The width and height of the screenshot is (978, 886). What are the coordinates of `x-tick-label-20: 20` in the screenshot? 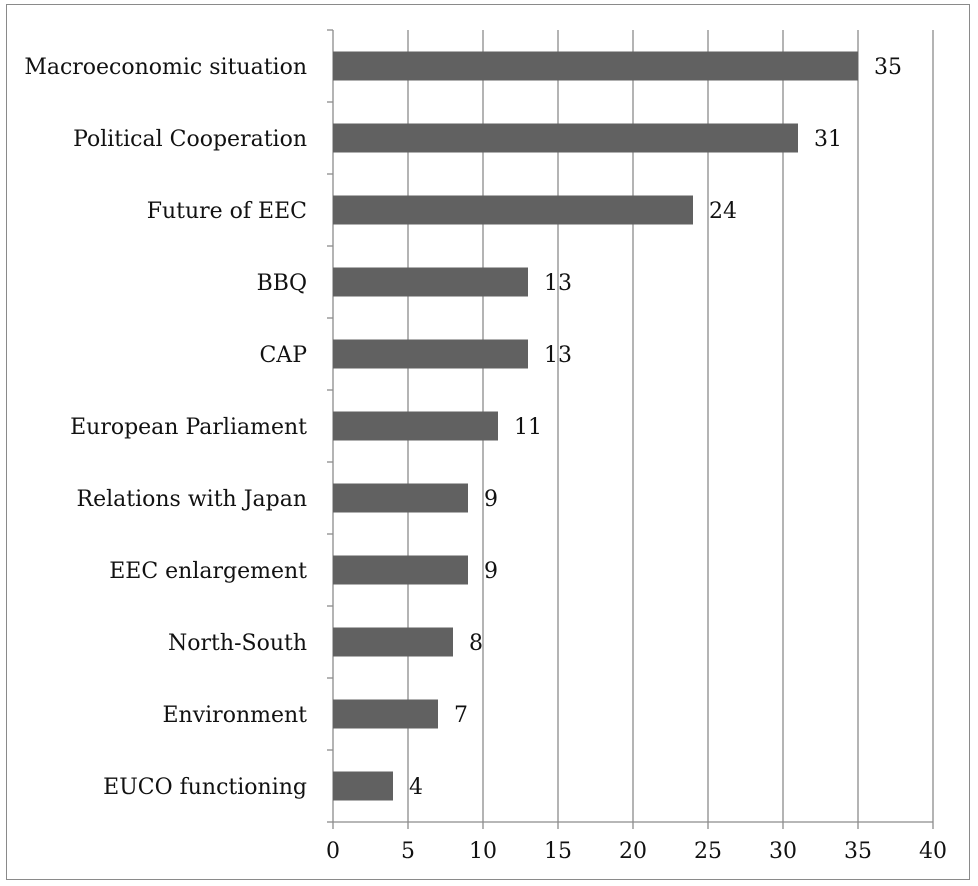 It's located at (633, 851).